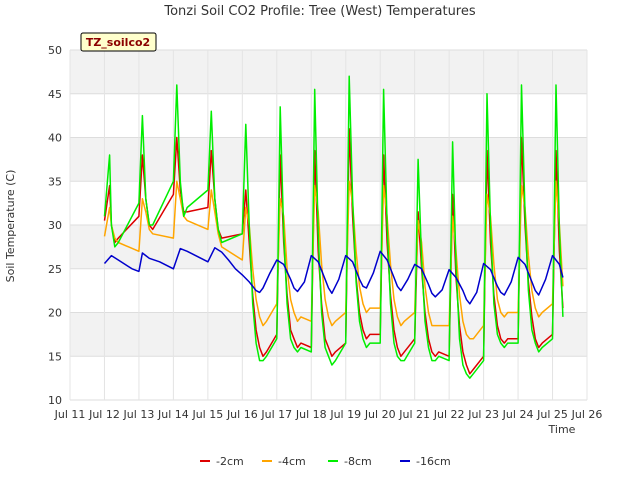 The height and width of the screenshot is (480, 640). I want to click on legend-item: -4cm, so click(284, 461).